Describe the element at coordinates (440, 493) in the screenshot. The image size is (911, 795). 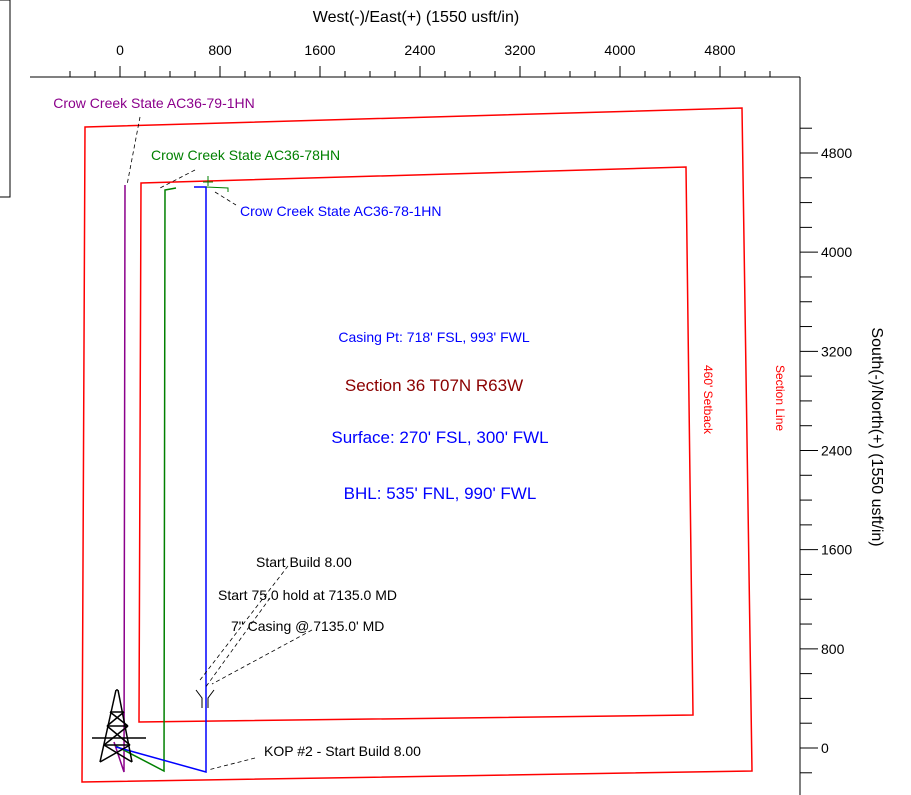
I see `bhl-label: BHL: 535' FNL, 990' FWL` at that location.